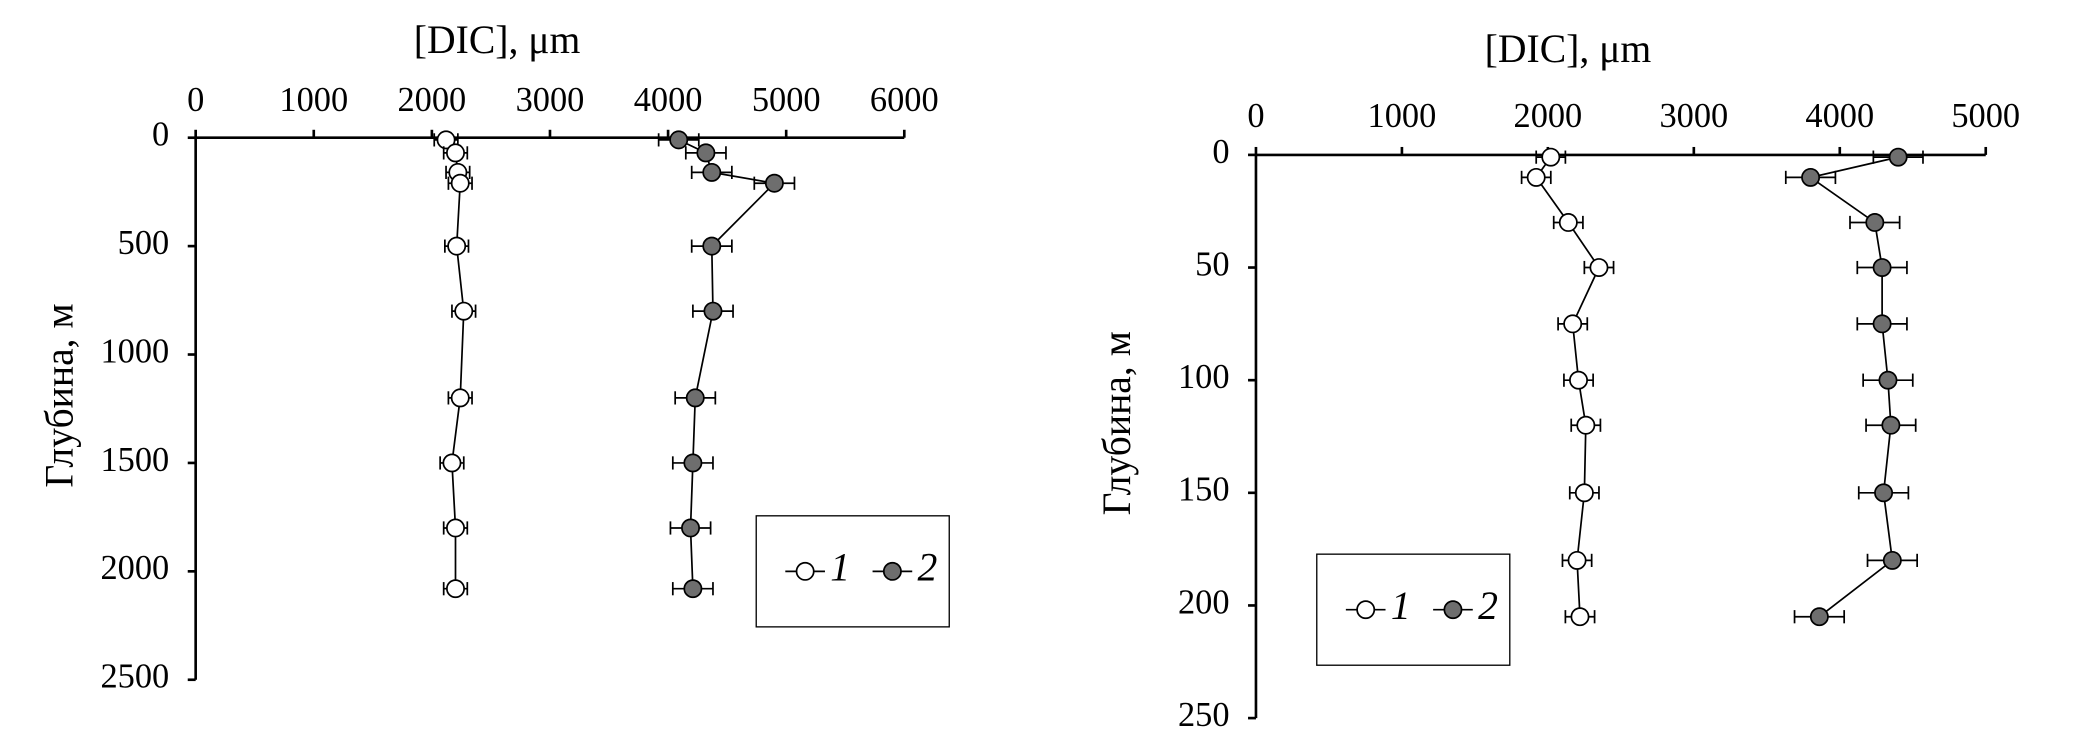  I want to click on y-tick-label: 1000, so click(135, 351).